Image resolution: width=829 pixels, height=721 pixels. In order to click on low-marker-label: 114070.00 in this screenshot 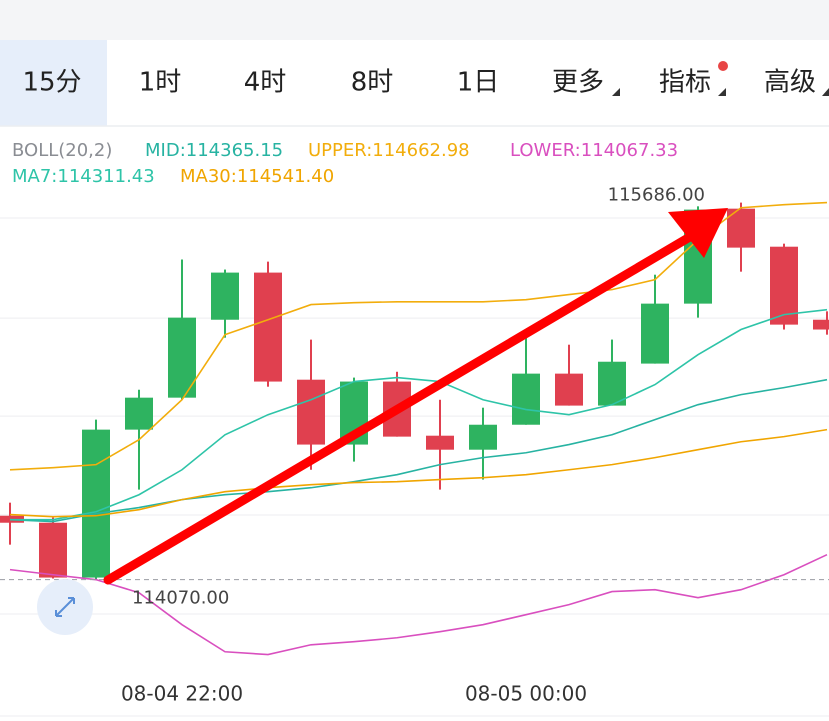, I will do `click(180, 598)`.